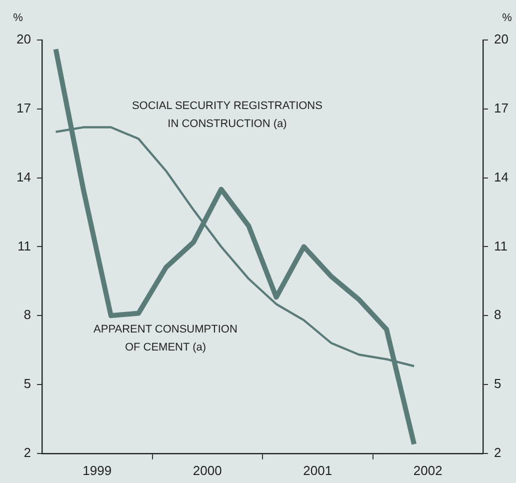 The width and height of the screenshot is (516, 483). What do you see at coordinates (227, 115) in the screenshot?
I see `series-label: SOCIAL SECURITY REGISTRATIONS IN CONSTRUCTION (a)` at bounding box center [227, 115].